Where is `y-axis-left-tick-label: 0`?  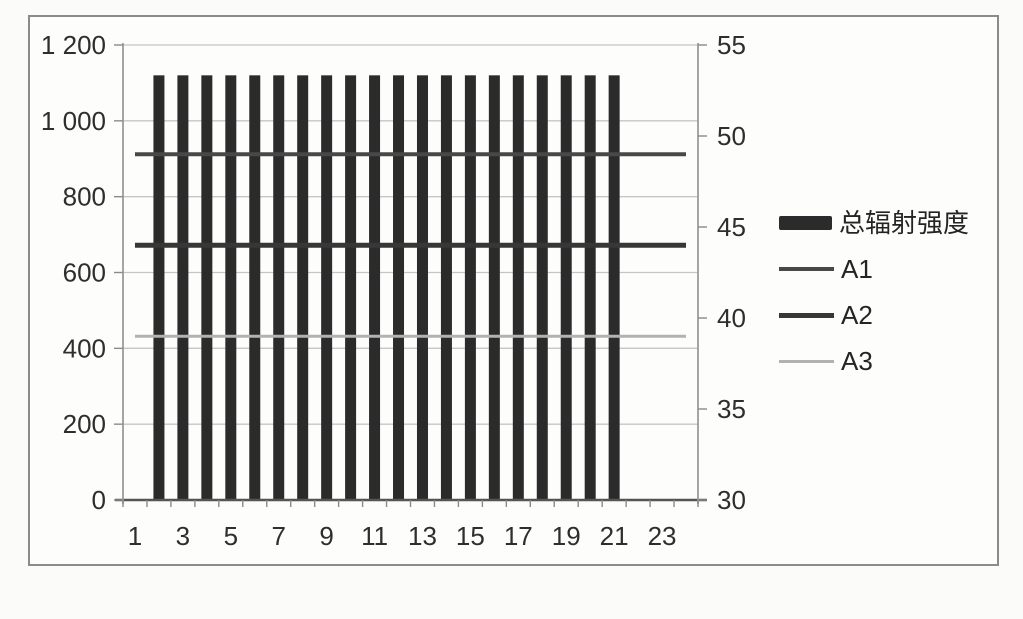 y-axis-left-tick-label: 0 is located at coordinates (99, 500).